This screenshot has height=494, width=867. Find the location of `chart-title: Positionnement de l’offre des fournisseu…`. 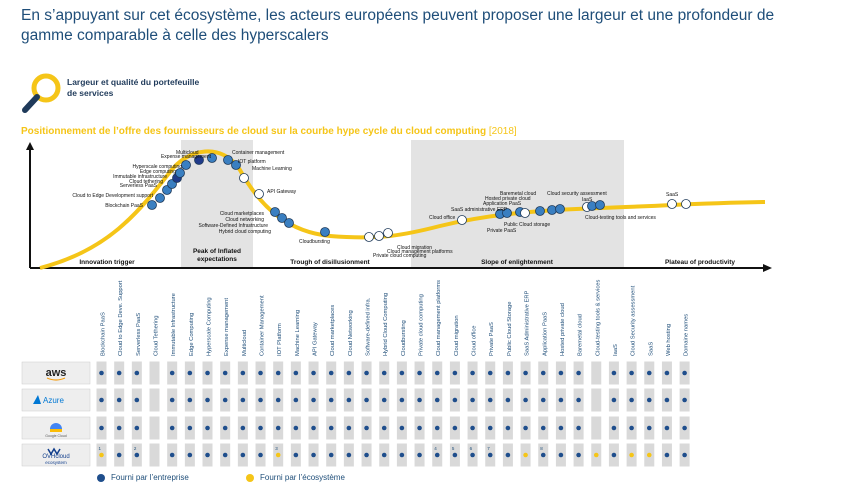

chart-title: Positionnement de l’offre des fournisseu… is located at coordinates (269, 131).